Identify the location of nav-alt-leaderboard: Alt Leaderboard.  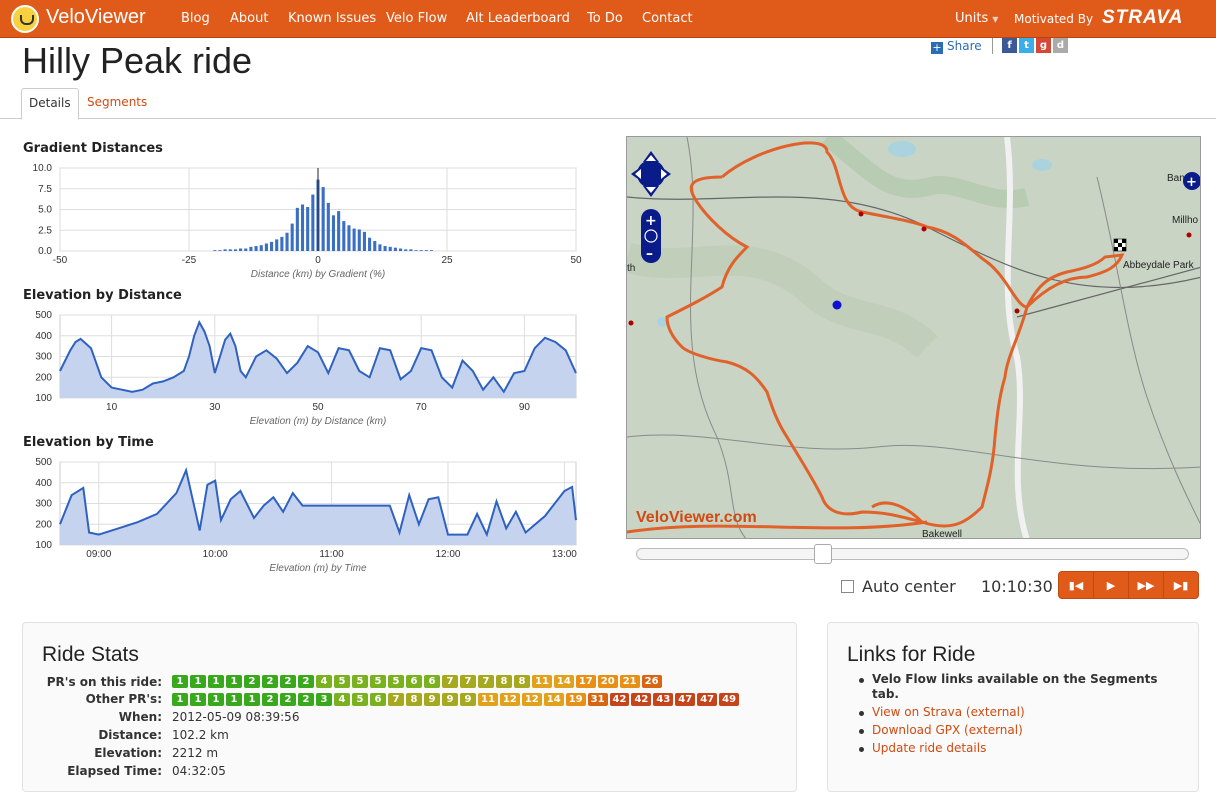
(518, 18).